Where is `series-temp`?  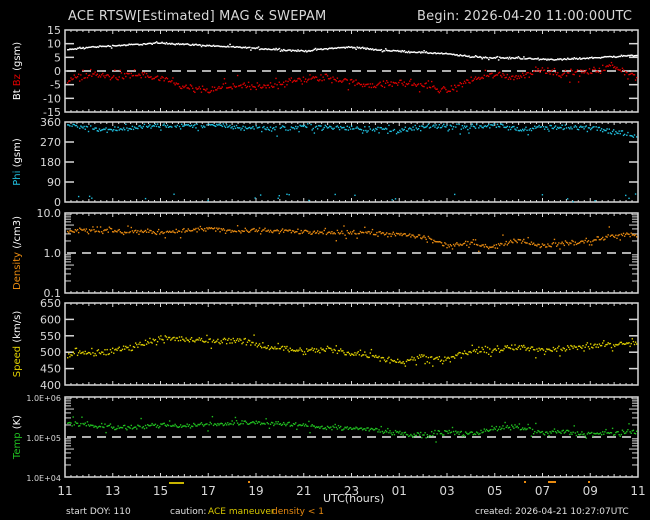
series-temp is located at coordinates (352, 429).